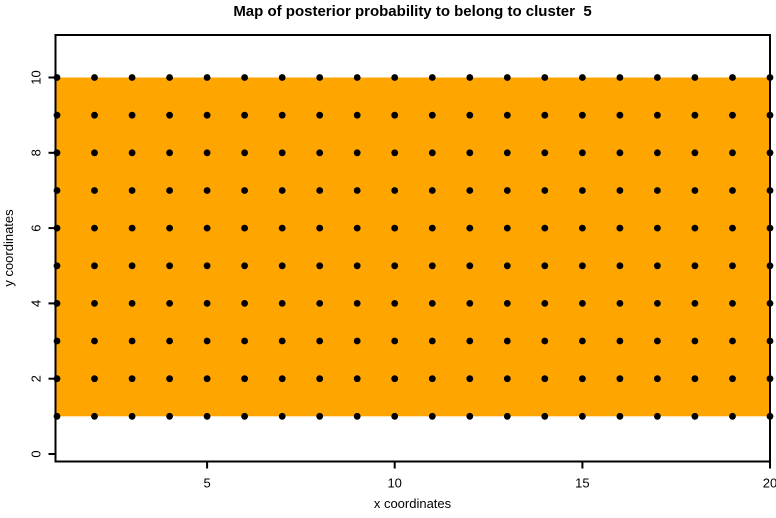 Image resolution: width=776 pixels, height=518 pixels. What do you see at coordinates (36, 303) in the screenshot?
I see `y-tick-label: 4` at bounding box center [36, 303].